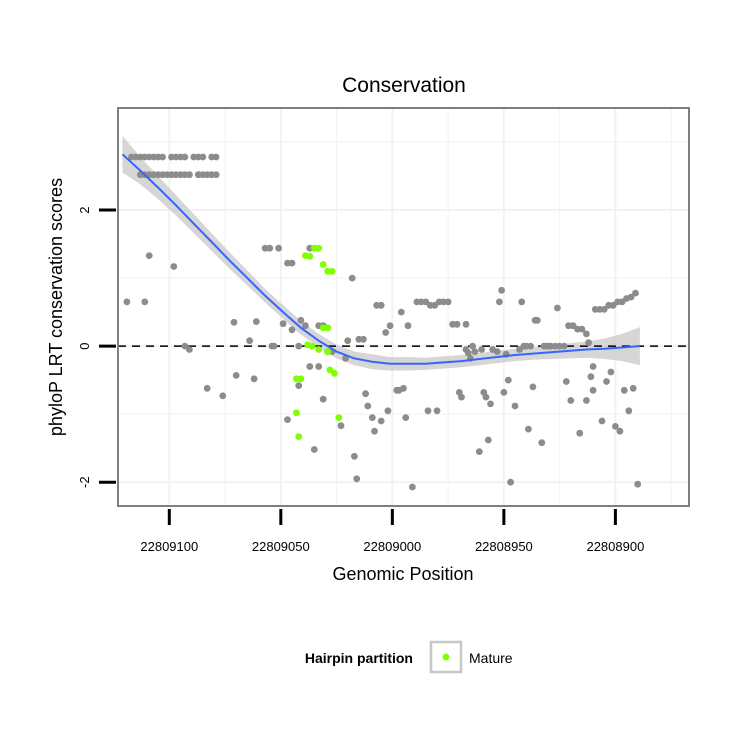 Image resolution: width=750 pixels, height=750 pixels. Describe the element at coordinates (318, 342) in the screenshot. I see `points-mature` at that location.